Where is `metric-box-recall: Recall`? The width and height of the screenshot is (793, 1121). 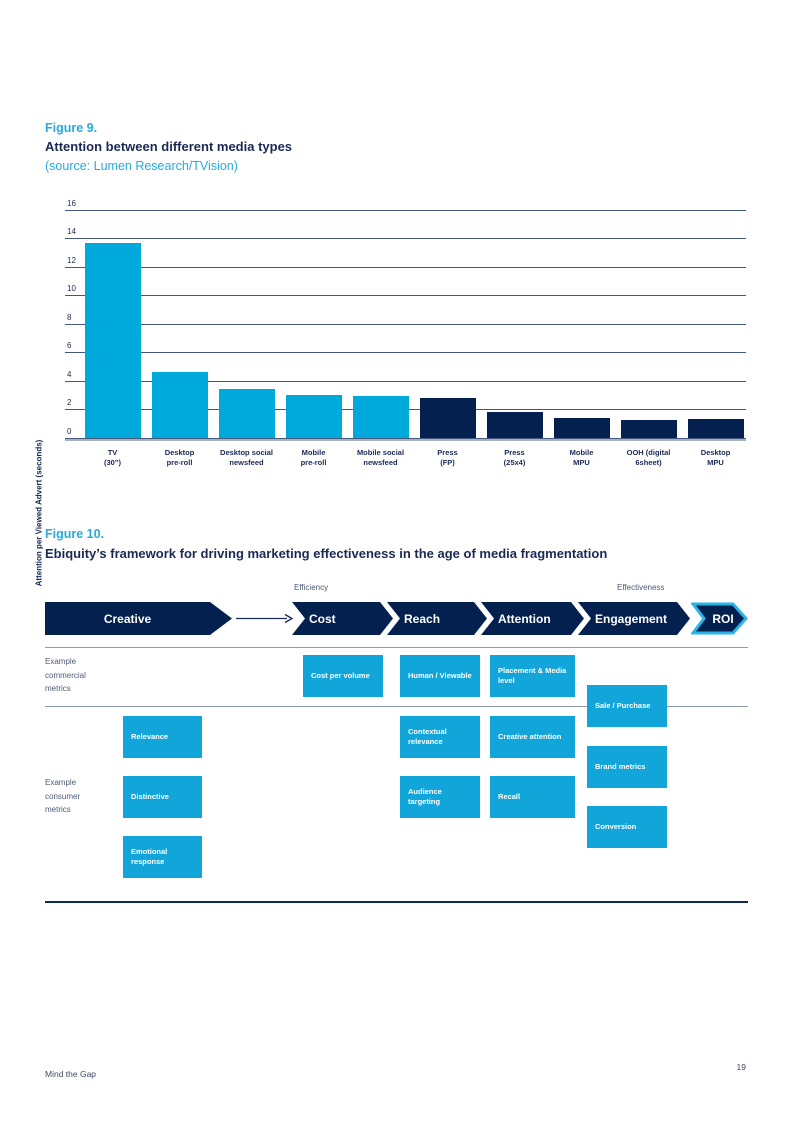
metric-box-recall: Recall is located at coordinates (532, 797).